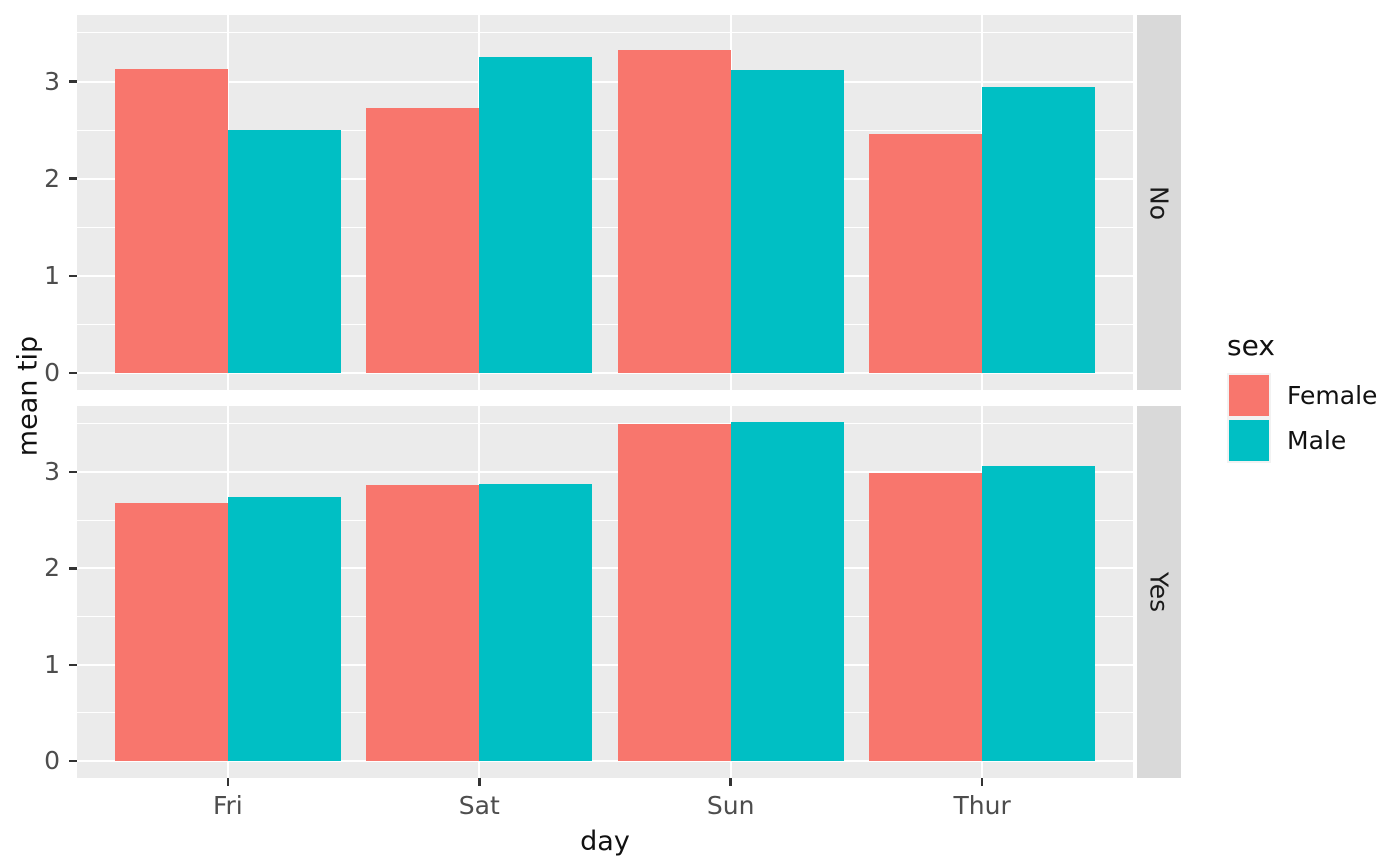 The height and width of the screenshot is (865, 1400). I want to click on facet-strip-no: No, so click(1159, 202).